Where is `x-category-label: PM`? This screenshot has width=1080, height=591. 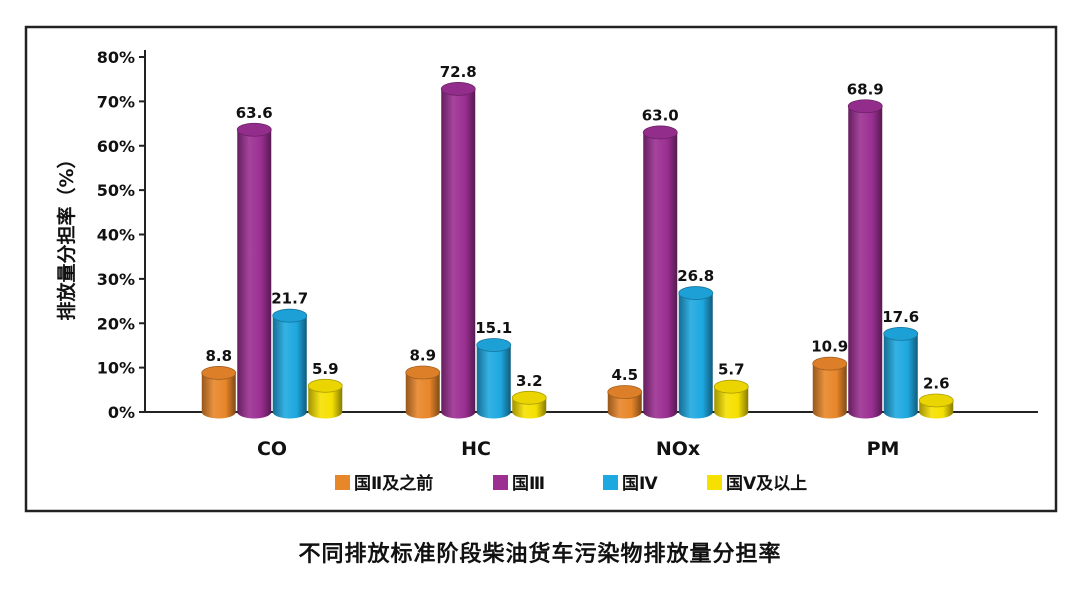 x-category-label: PM is located at coordinates (883, 449).